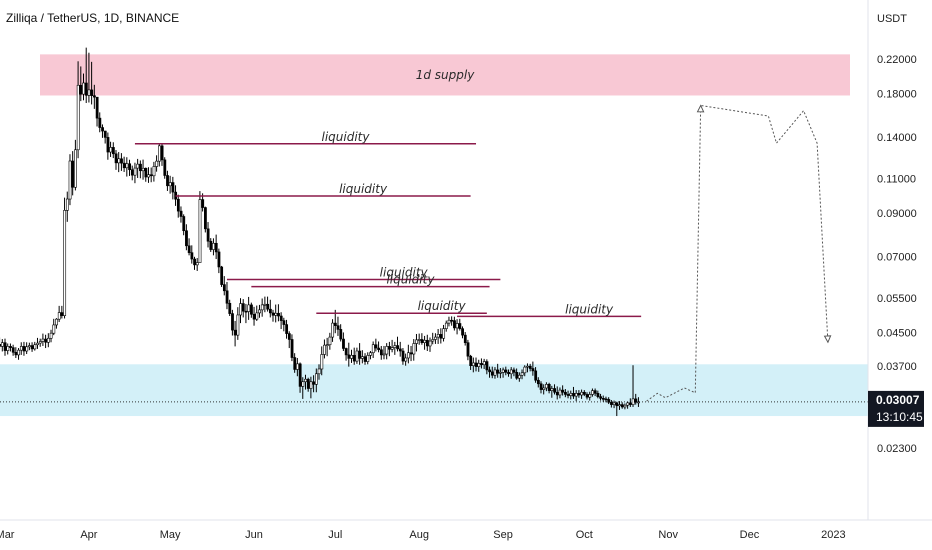 This screenshot has height=550, width=932. Describe the element at coordinates (503, 535) in the screenshot. I see `x-tick-label: Sep` at that location.